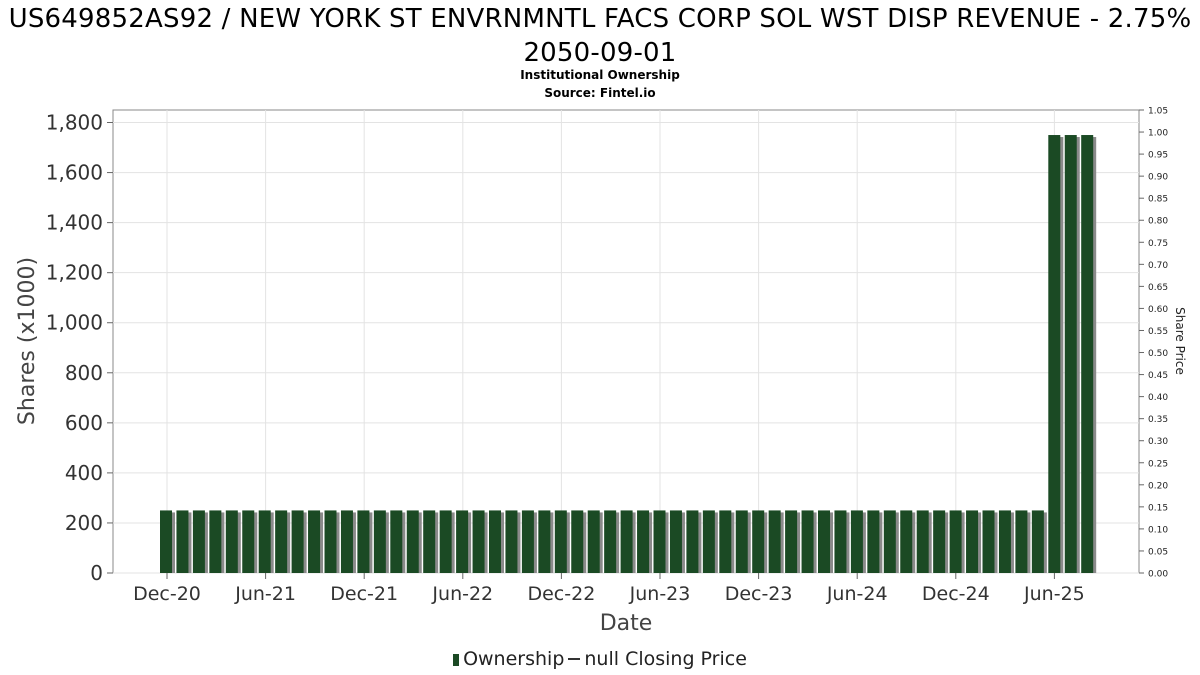 This screenshot has width=1200, height=675. What do you see at coordinates (1180, 341) in the screenshot?
I see `y2-axis-label: Share Price` at bounding box center [1180, 341].